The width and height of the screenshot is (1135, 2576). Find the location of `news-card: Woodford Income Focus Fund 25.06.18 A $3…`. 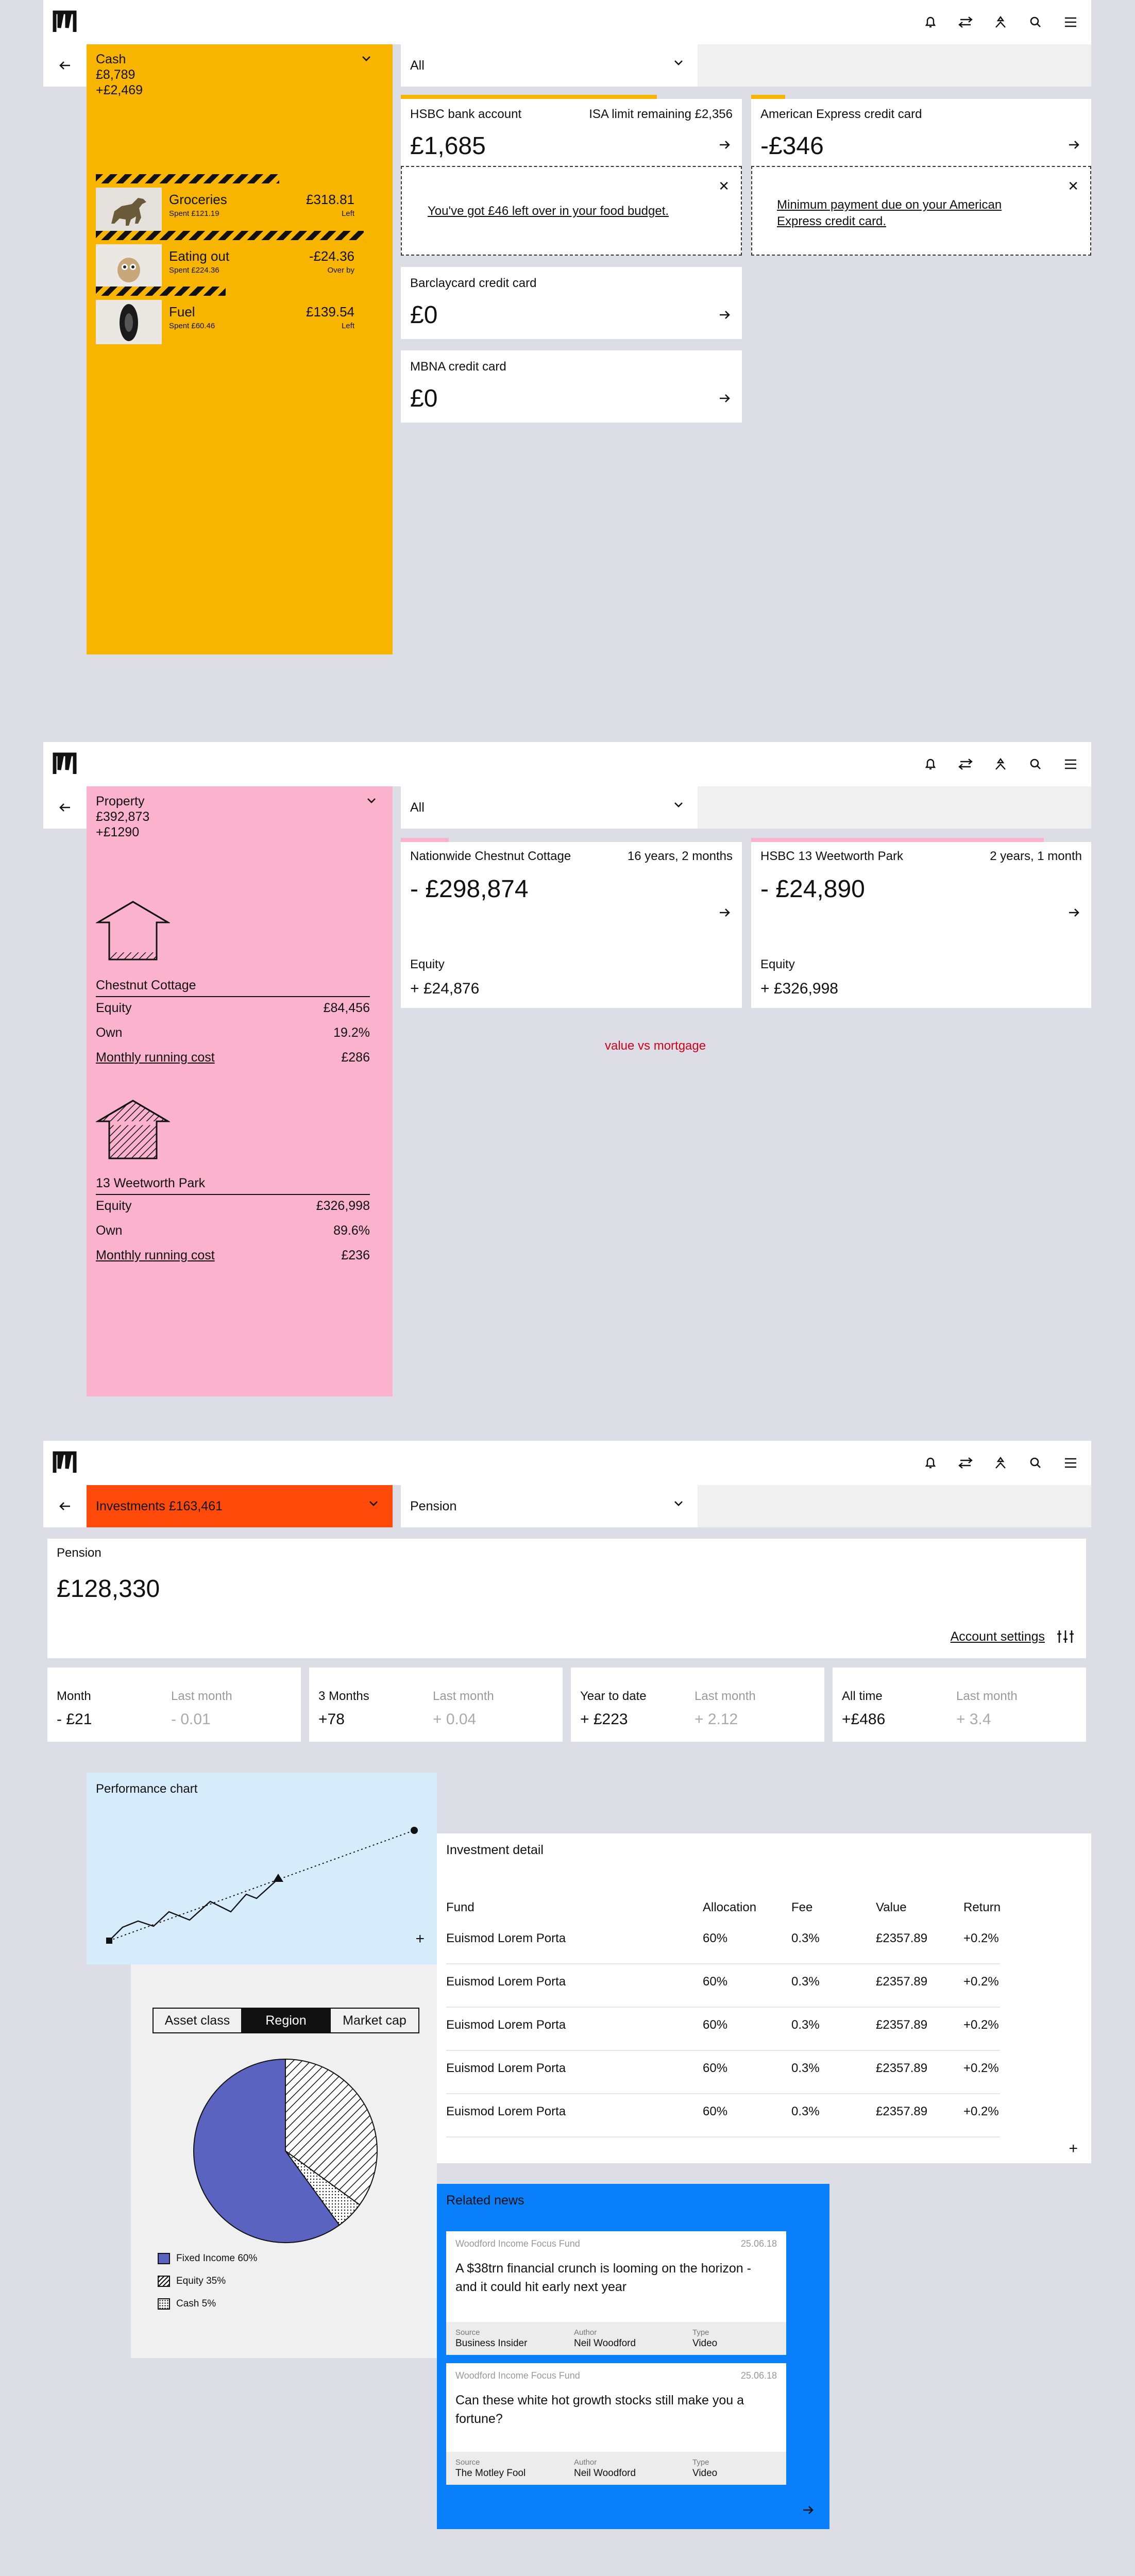

news-card: Woodford Income Focus Fund 25.06.18 A $3… is located at coordinates (616, 2293).